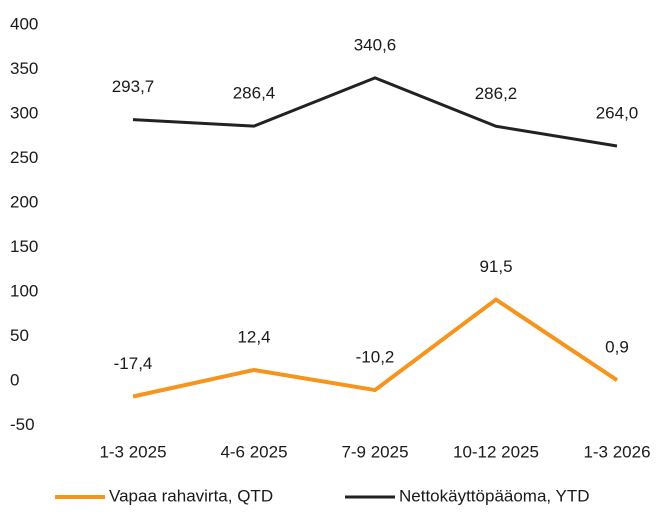 The height and width of the screenshot is (515, 663). I want to click on y-tick-label: 50, so click(19, 335).